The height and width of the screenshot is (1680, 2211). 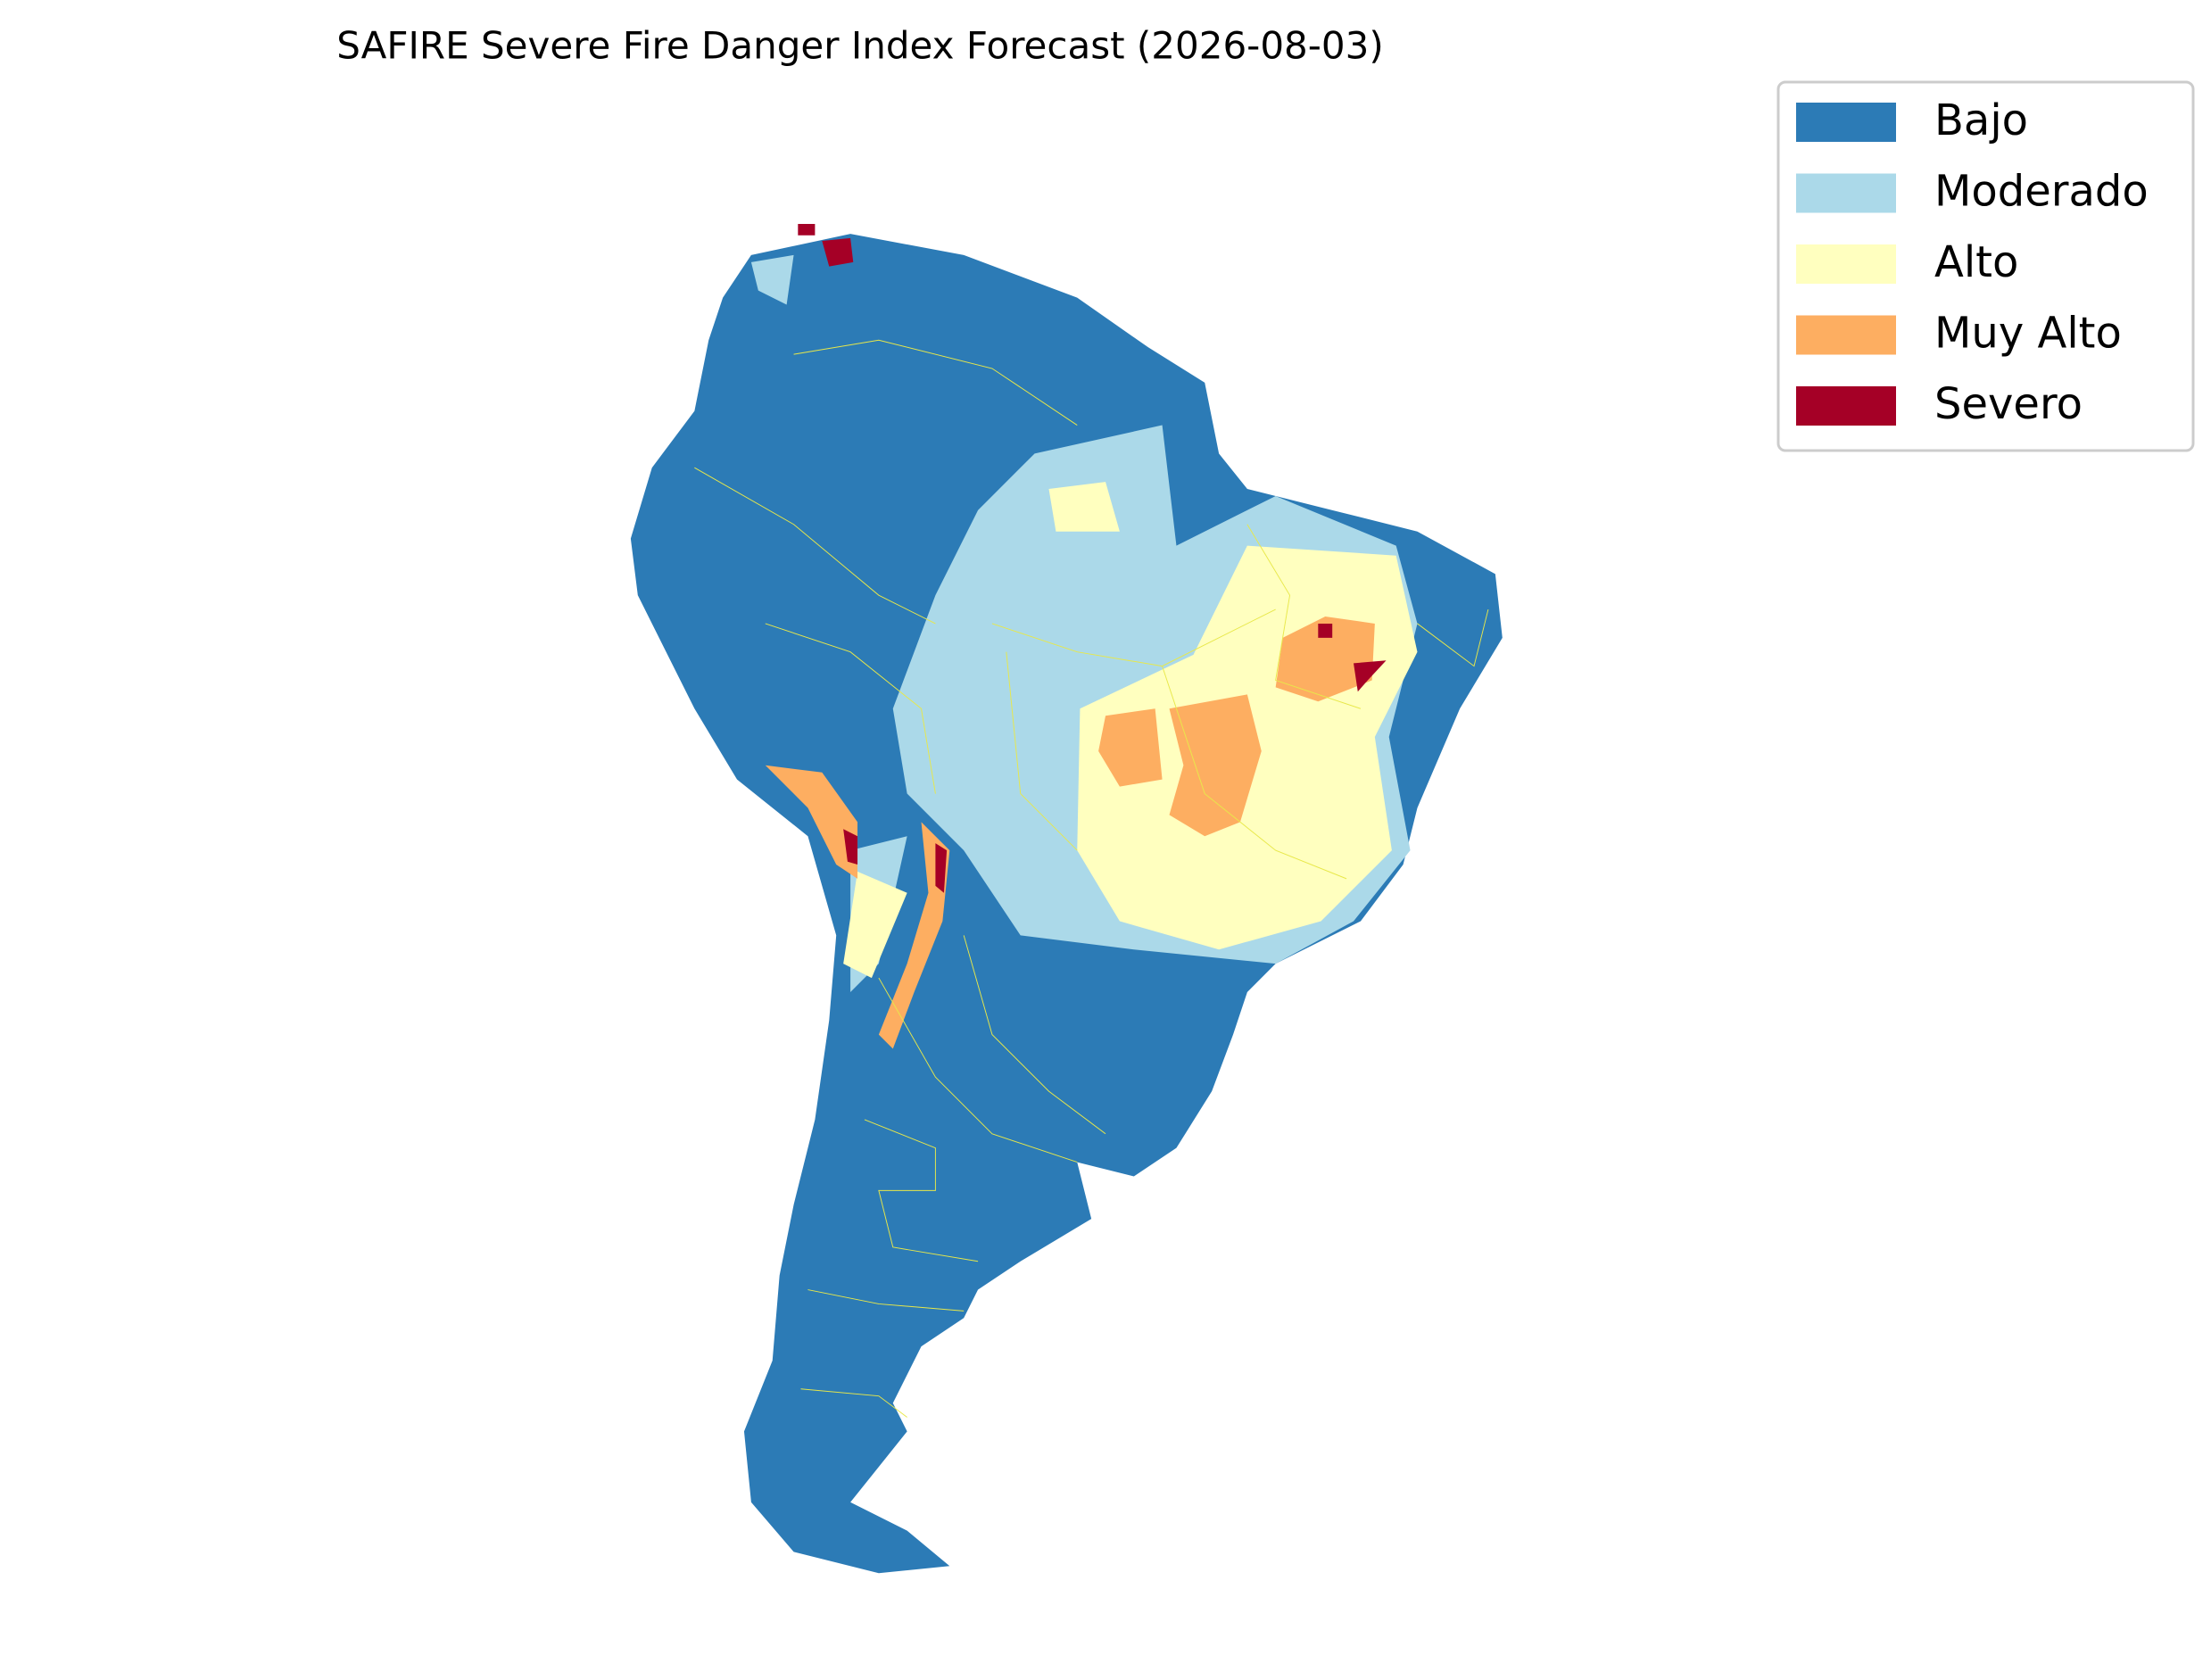 What do you see at coordinates (2008, 404) in the screenshot?
I see `legend-label: Severo` at bounding box center [2008, 404].